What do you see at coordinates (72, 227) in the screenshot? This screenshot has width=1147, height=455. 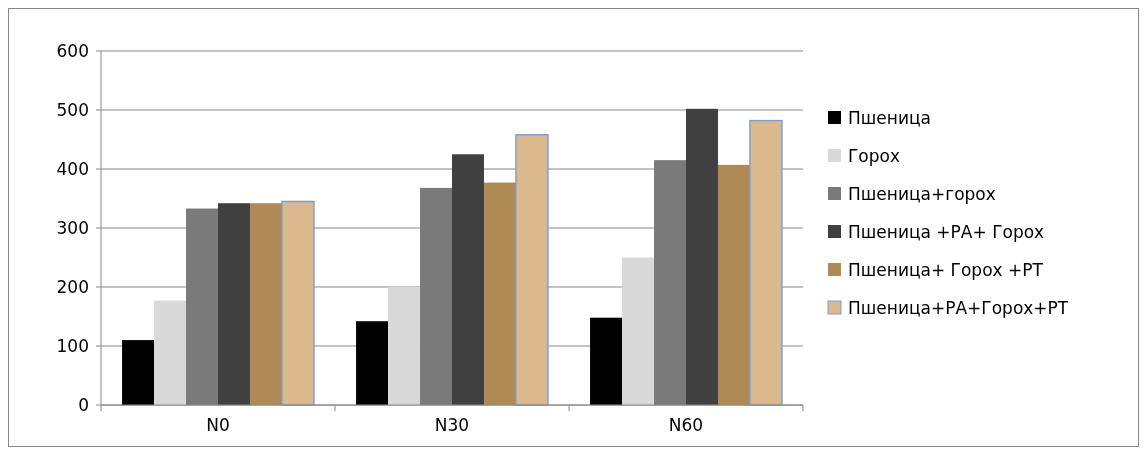 I see `y-tick-label: 300` at bounding box center [72, 227].